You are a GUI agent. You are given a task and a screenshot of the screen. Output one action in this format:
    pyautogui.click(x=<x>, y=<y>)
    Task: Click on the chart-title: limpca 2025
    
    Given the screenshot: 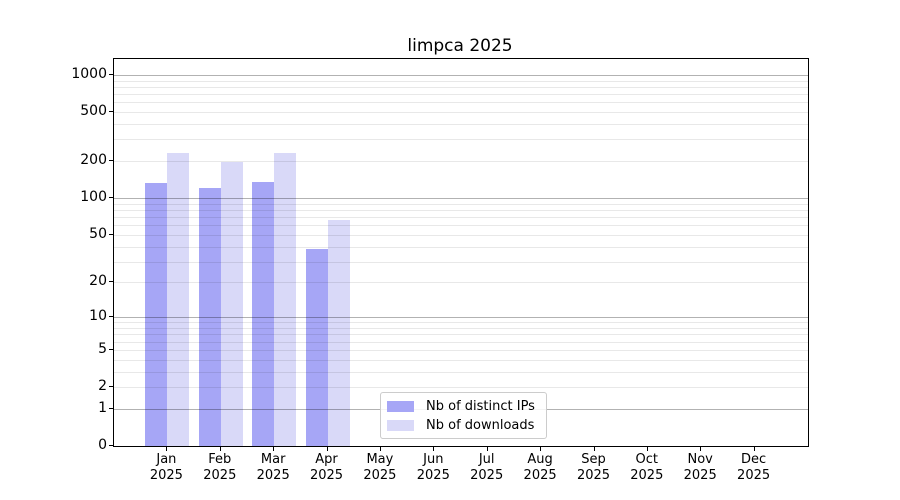 What is the action you would take?
    pyautogui.click(x=460, y=46)
    